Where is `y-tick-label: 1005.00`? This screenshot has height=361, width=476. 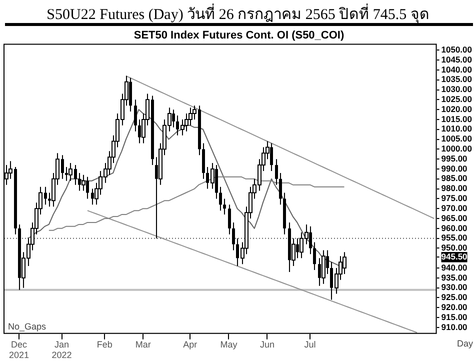 y-tick-label: 1005.00 is located at coordinates (456, 139).